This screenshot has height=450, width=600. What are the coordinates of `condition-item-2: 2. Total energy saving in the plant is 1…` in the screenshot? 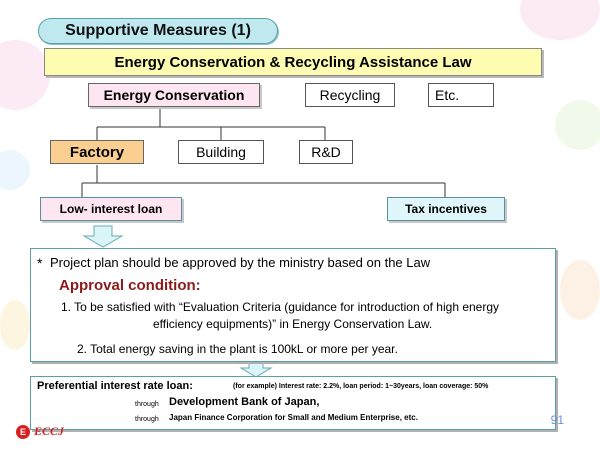 It's located at (237, 349).